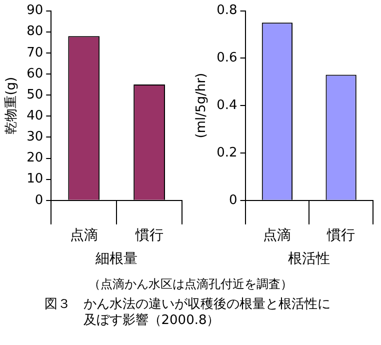 This screenshot has height=345, width=381. What do you see at coordinates (35, 52) in the screenshot?
I see `y-tick-label: 70` at bounding box center [35, 52].